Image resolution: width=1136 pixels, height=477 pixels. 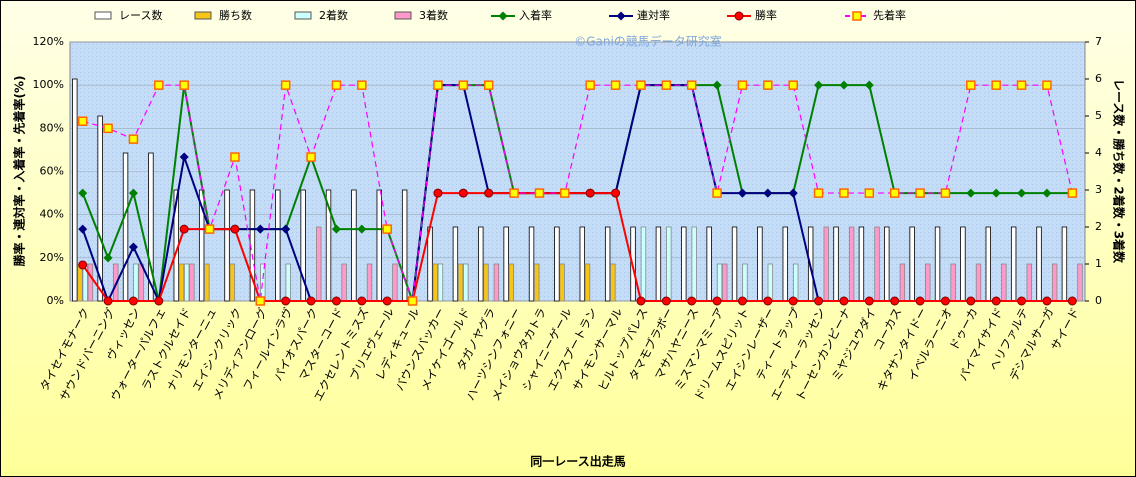 I want to click on y-axis-title: 勝率・連対率・入着率・先着率(%), so click(x=19, y=171).